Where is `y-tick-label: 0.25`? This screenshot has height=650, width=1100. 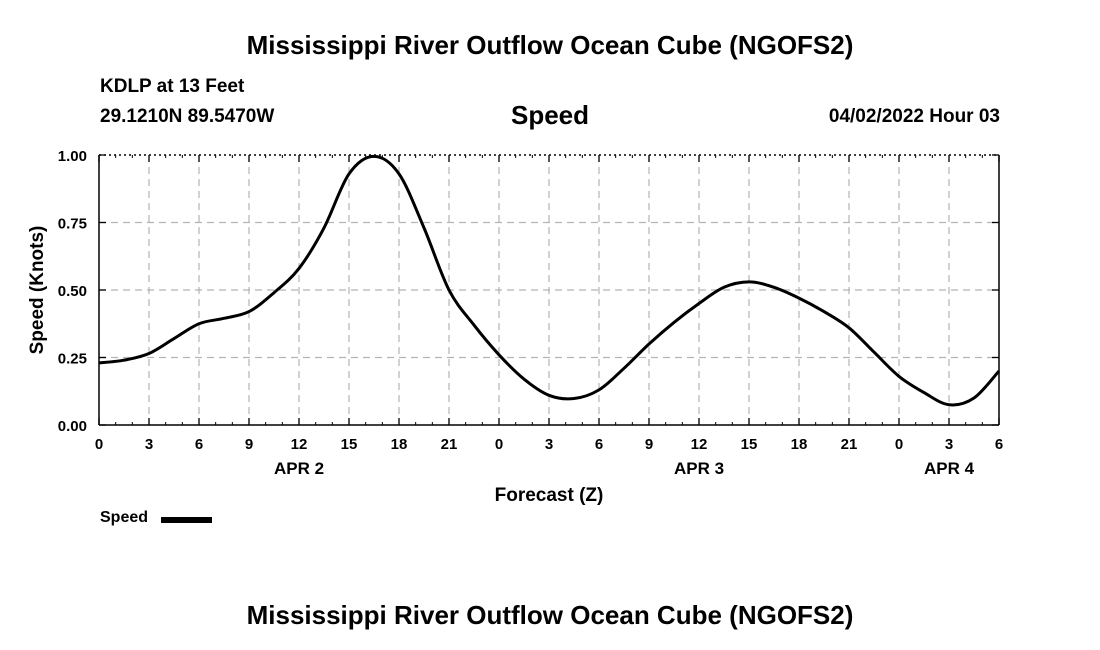
y-tick-label: 0.25 is located at coordinates (72, 359).